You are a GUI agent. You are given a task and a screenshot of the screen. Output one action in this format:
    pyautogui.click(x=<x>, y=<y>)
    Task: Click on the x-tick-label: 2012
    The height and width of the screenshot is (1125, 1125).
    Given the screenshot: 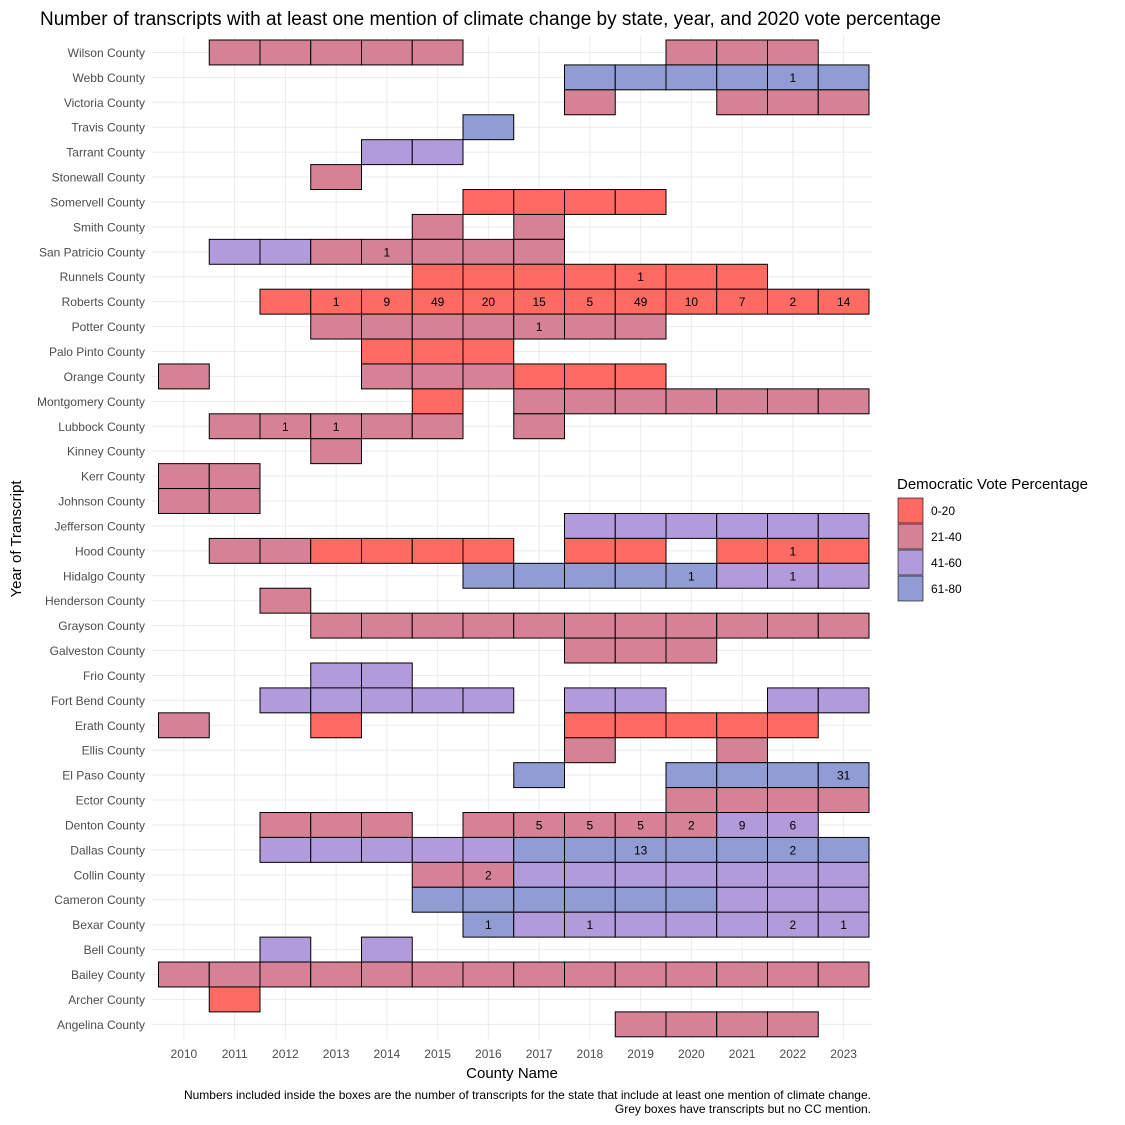 What is the action you would take?
    pyautogui.click(x=285, y=1054)
    